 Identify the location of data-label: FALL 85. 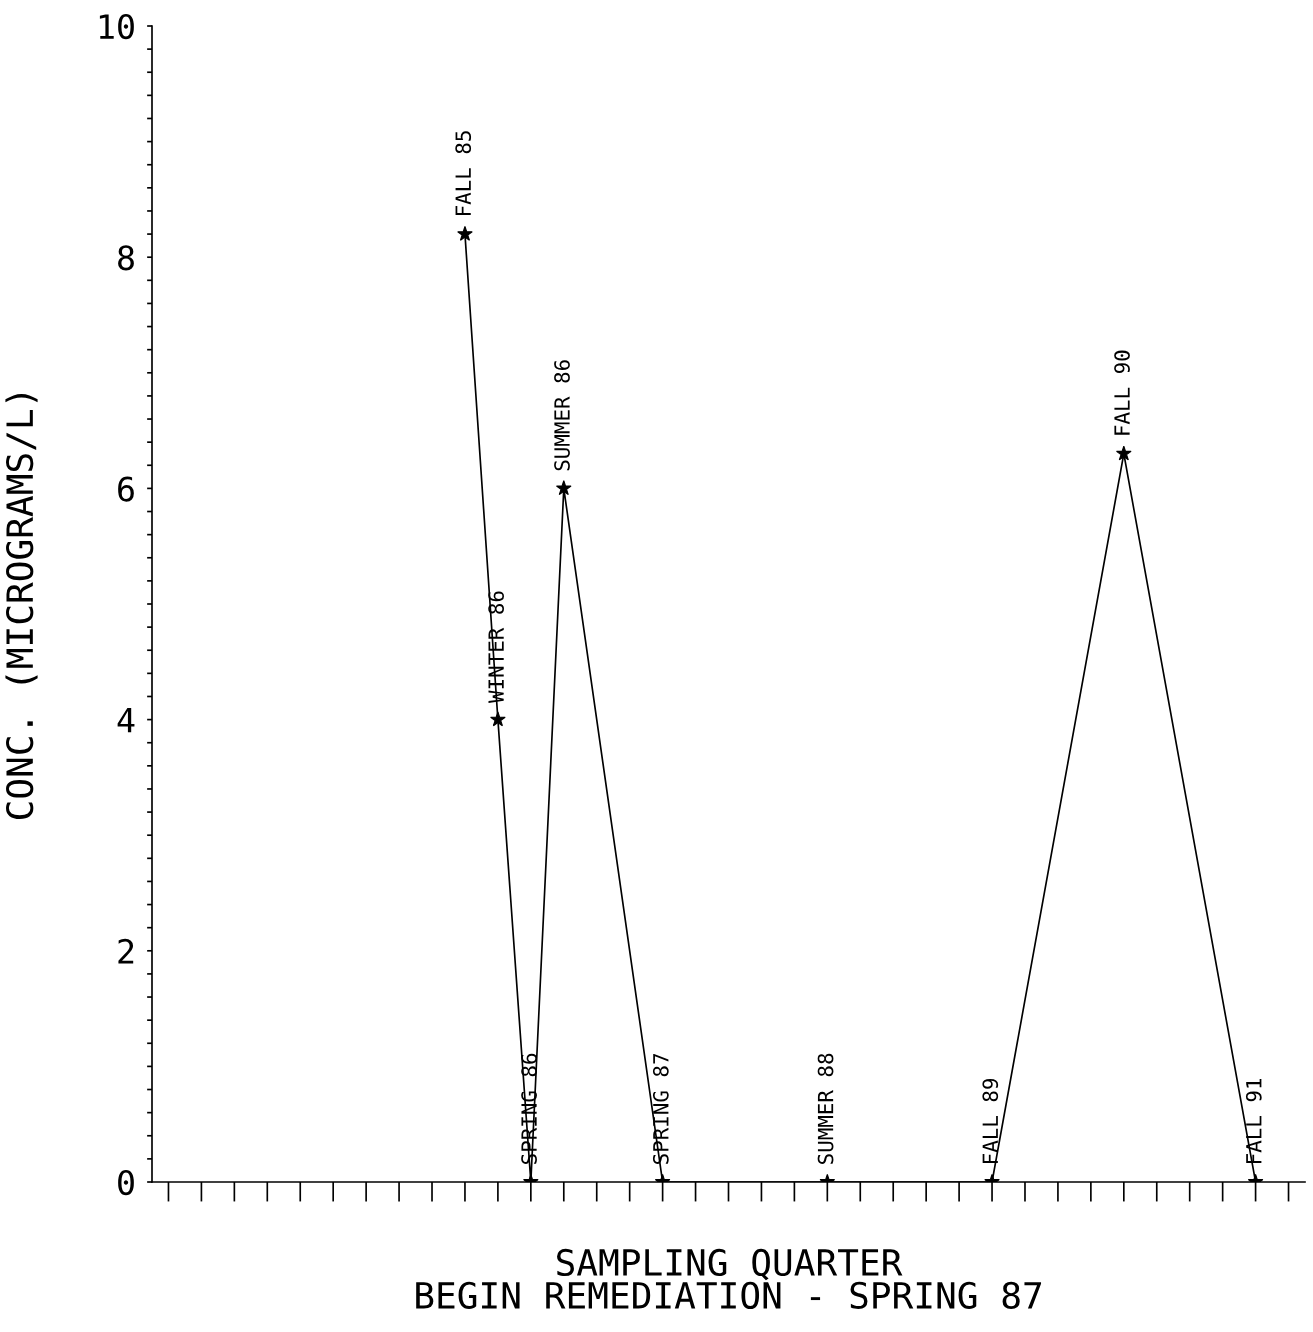
(463, 173).